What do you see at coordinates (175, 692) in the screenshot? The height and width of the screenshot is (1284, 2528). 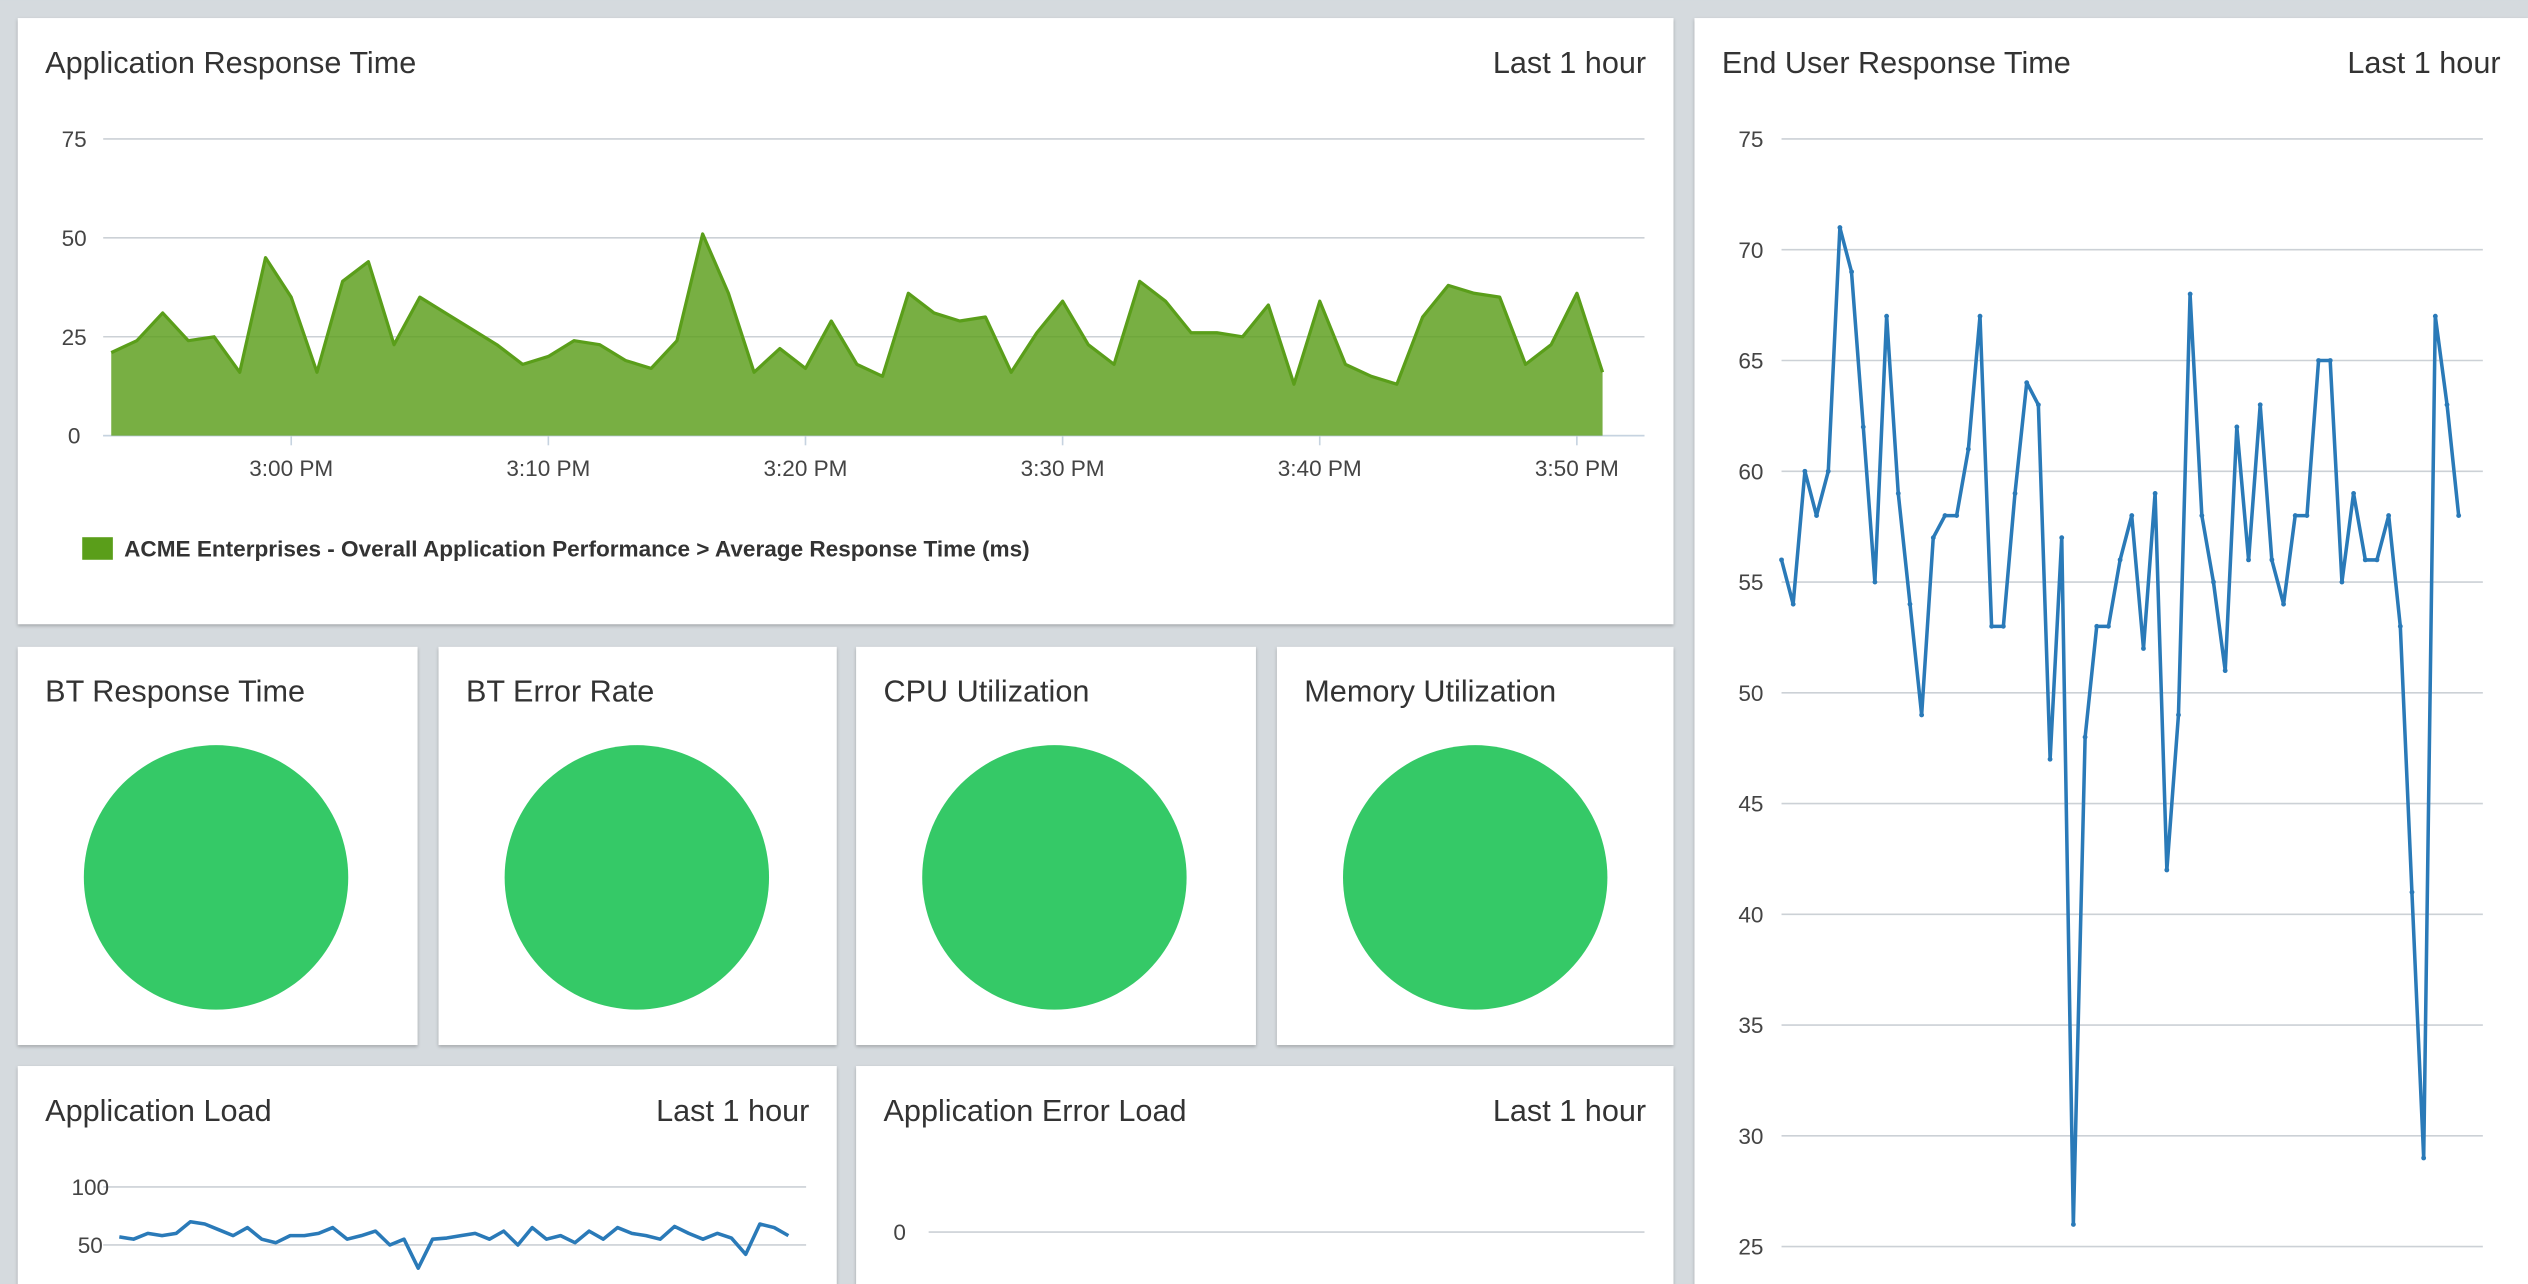 I see `status-title: BT Response Time` at bounding box center [175, 692].